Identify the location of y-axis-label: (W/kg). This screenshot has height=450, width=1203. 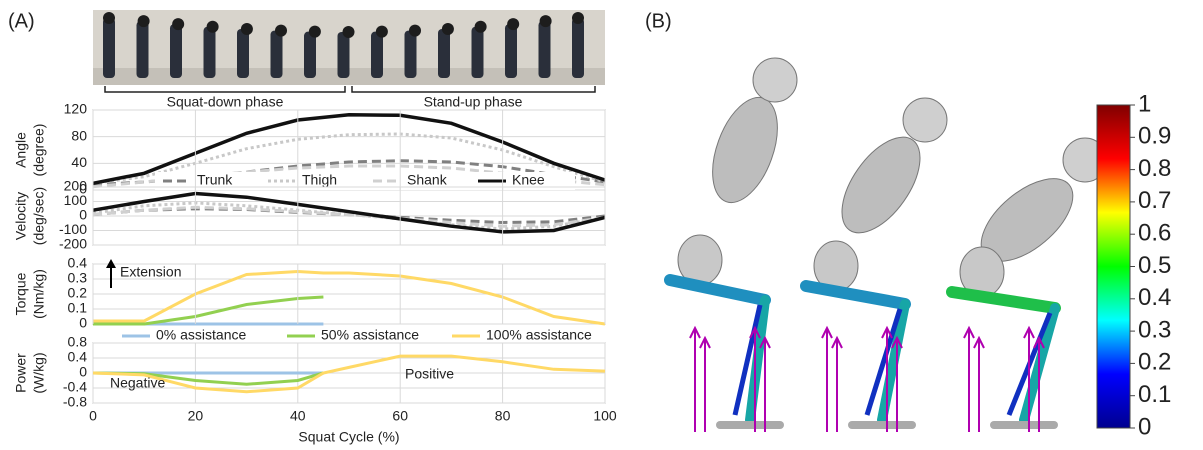
(39, 372).